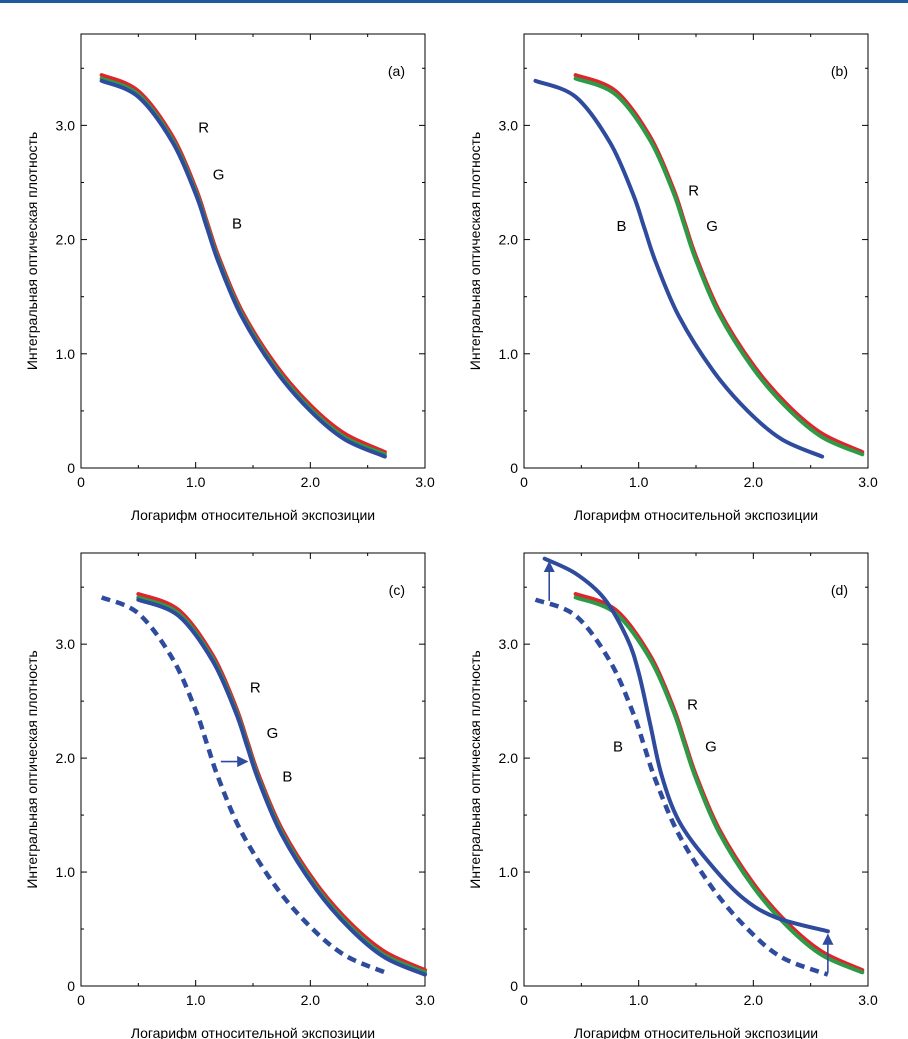 The height and width of the screenshot is (1039, 908). What do you see at coordinates (397, 590) in the screenshot?
I see `panel-title: (c)` at bounding box center [397, 590].